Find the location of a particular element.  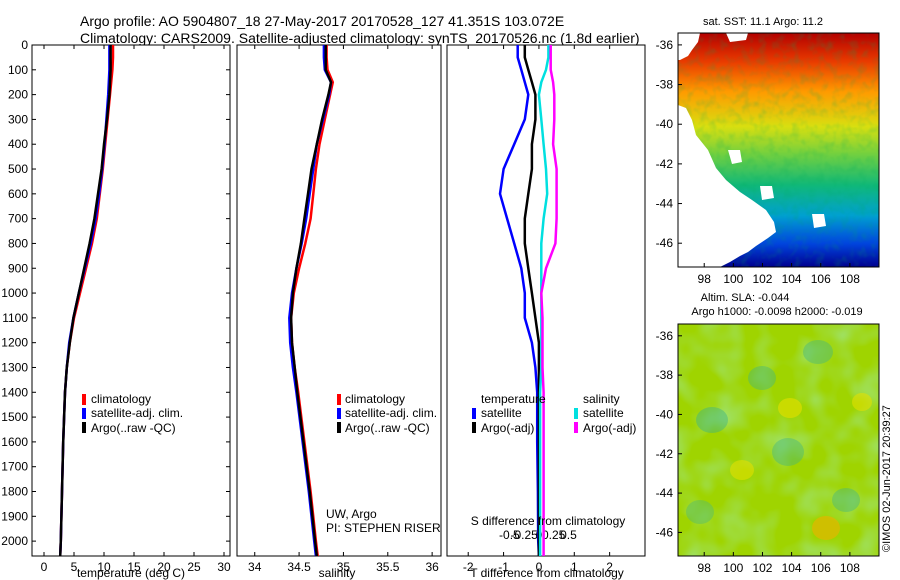

x-tick-label: 15 is located at coordinates (134, 567).